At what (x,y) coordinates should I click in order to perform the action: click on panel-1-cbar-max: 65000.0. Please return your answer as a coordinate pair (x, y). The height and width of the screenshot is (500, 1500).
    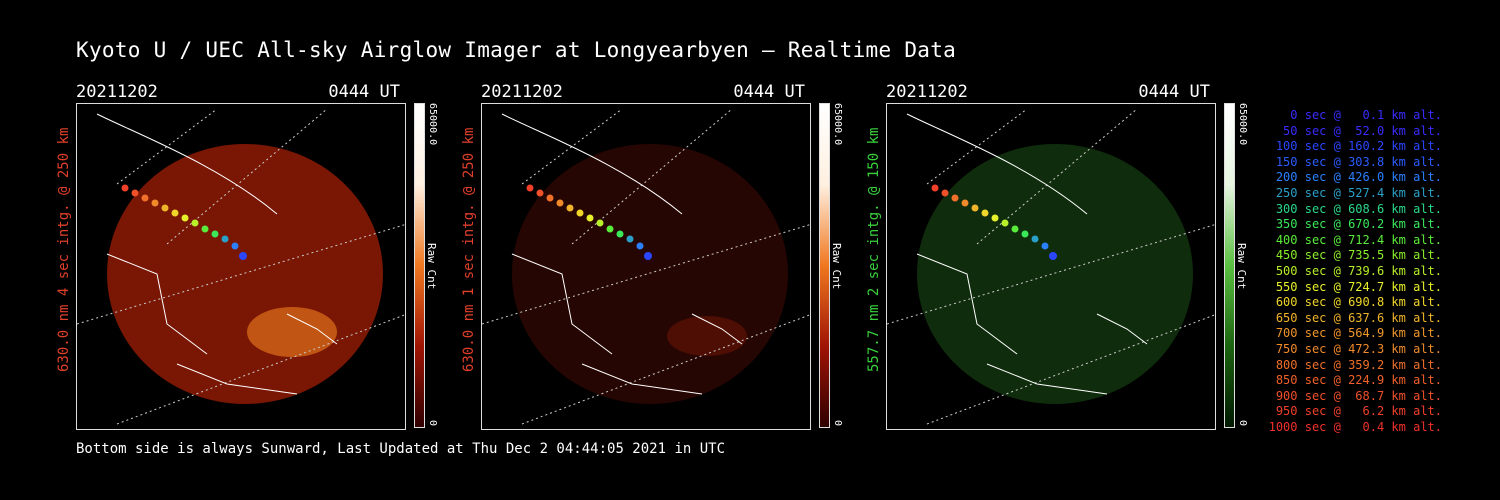
    Looking at the image, I should click on (432, 124).